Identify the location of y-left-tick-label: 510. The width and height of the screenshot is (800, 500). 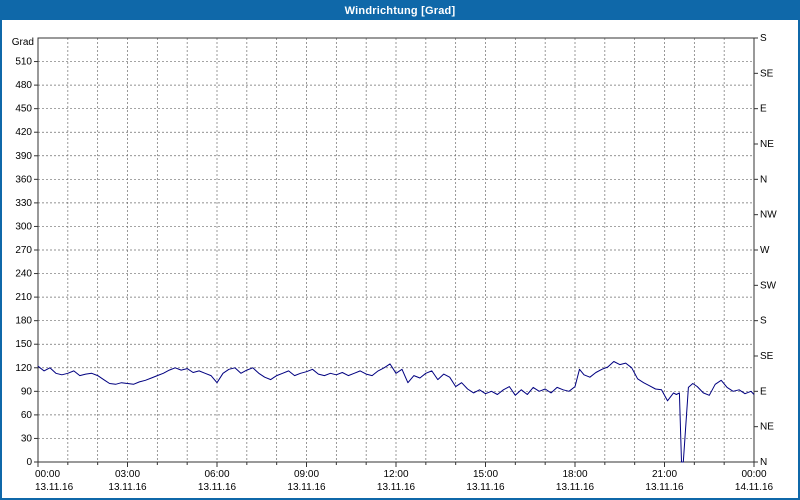
(23, 62).